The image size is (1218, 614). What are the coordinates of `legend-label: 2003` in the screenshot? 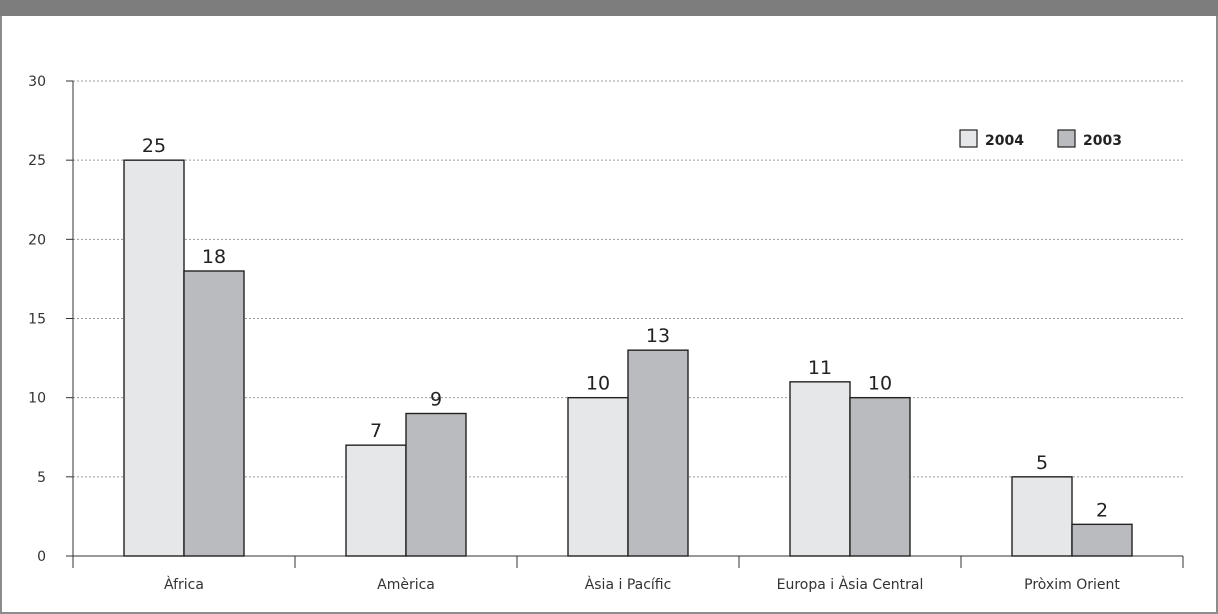 It's located at (1102, 141).